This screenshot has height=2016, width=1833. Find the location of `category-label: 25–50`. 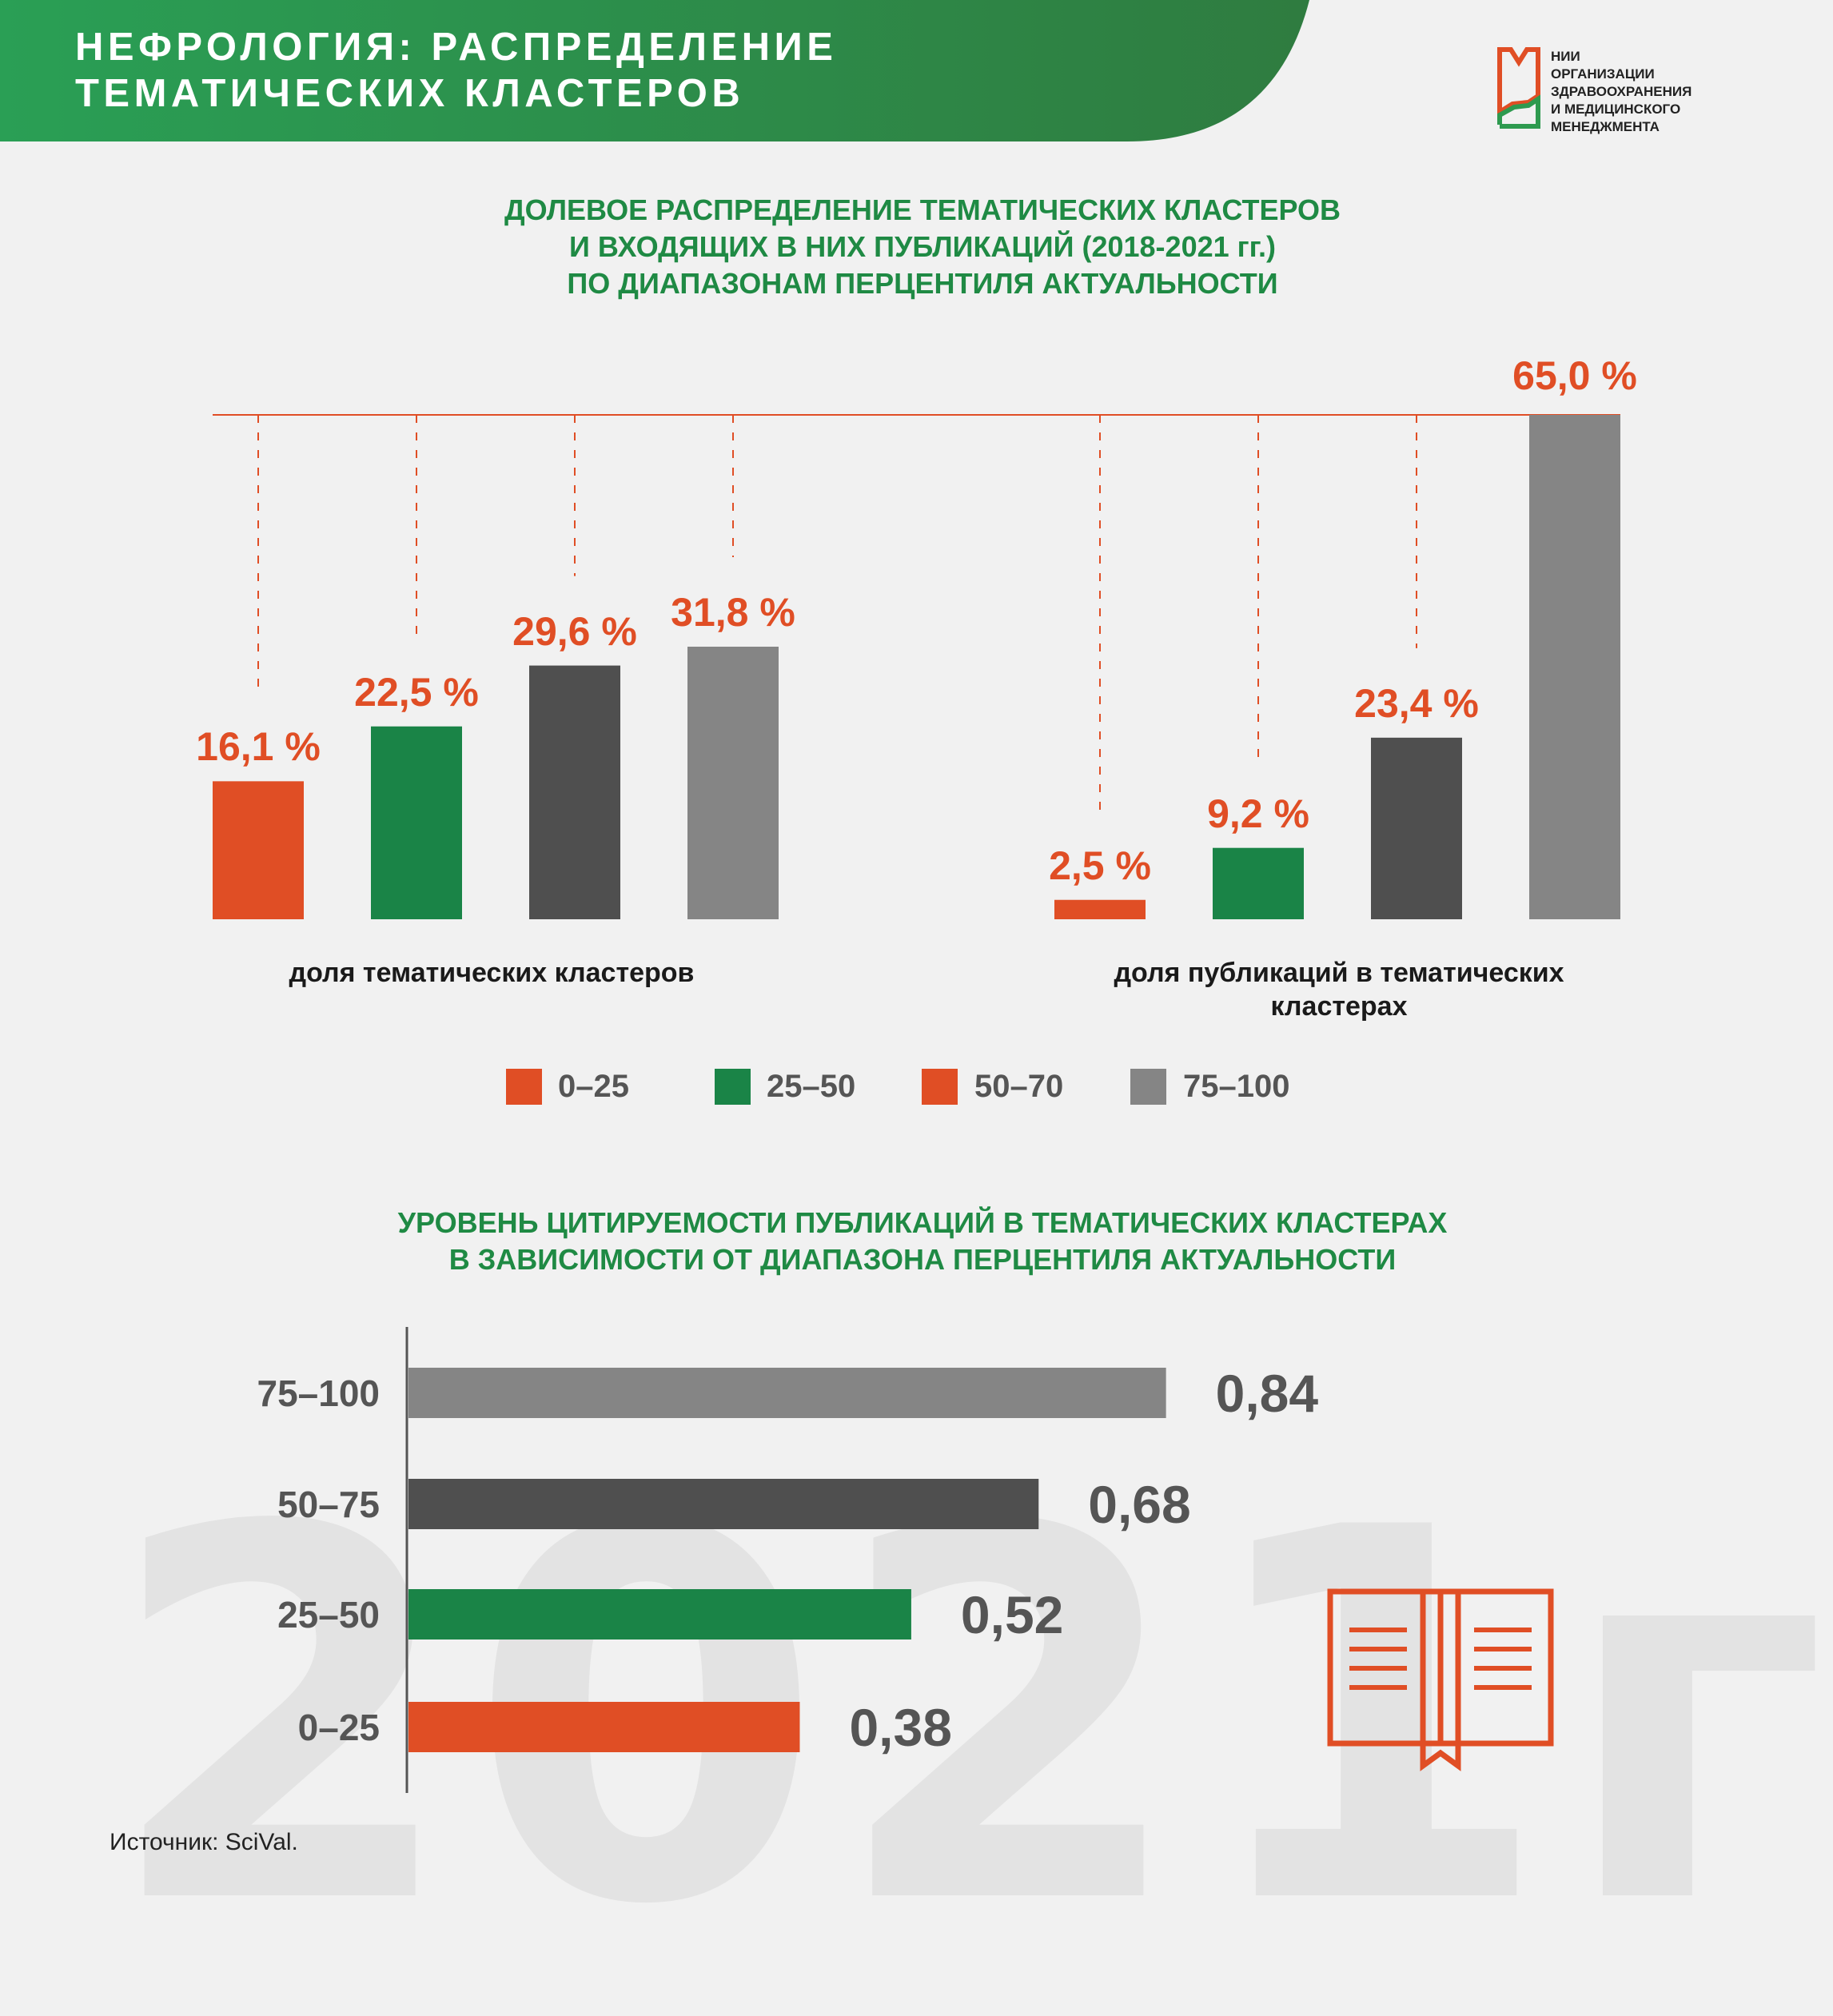

category-label: 25–50 is located at coordinates (328, 1615).